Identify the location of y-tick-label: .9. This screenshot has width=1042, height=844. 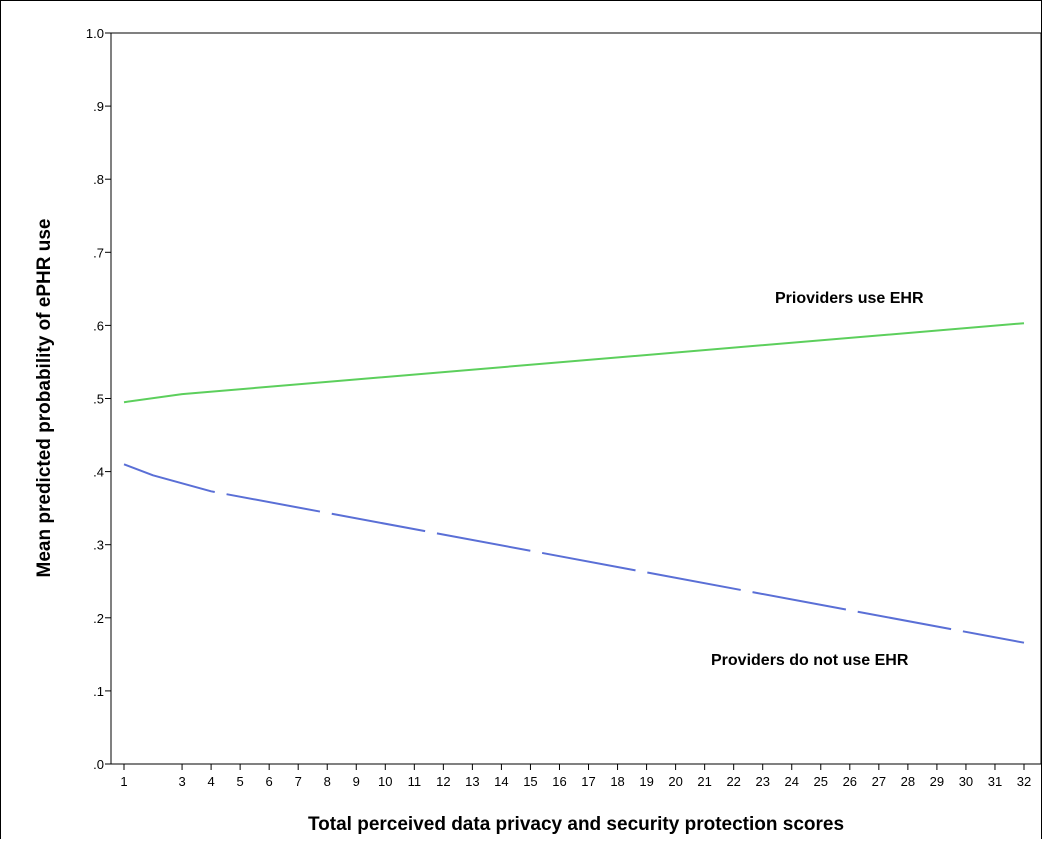
(98, 106).